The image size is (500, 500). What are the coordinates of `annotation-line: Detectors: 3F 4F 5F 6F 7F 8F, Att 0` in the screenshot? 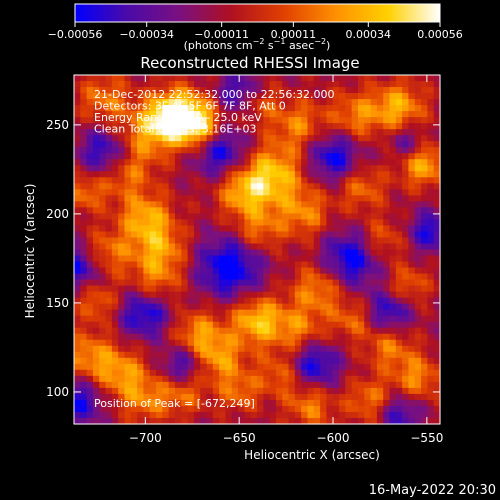 It's located at (190, 106).